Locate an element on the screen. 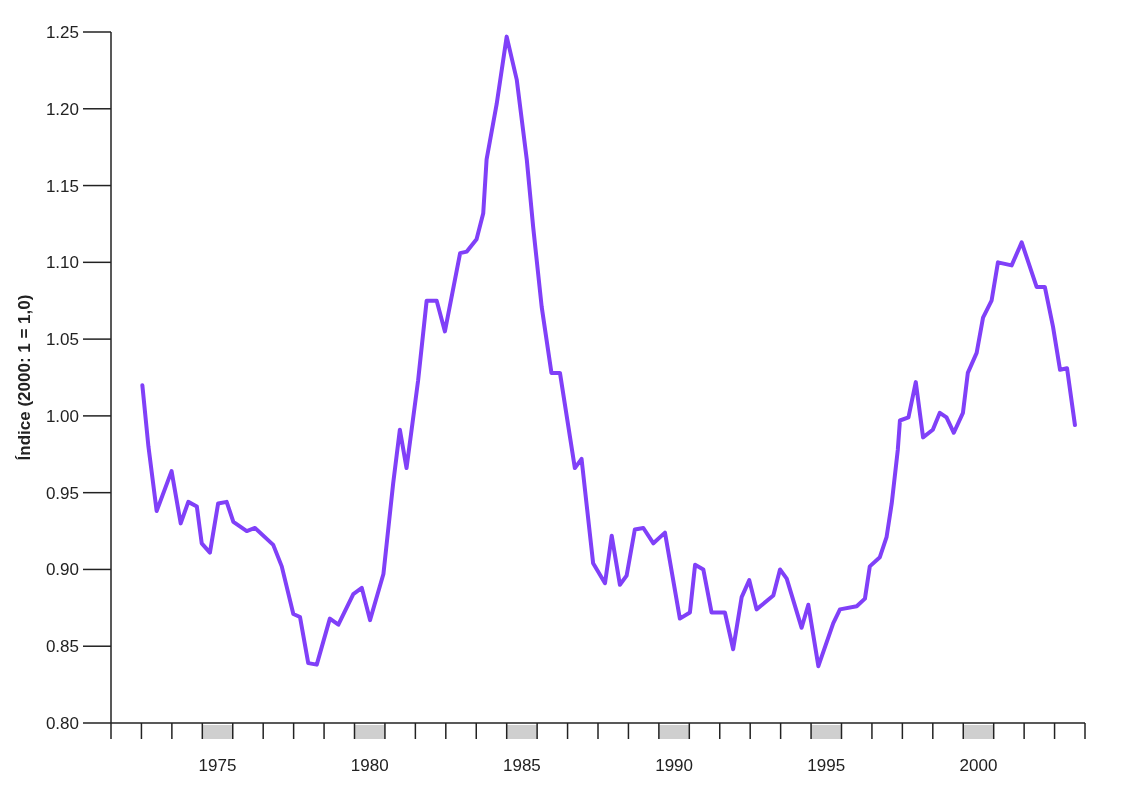  y-tick-label: 1.25 is located at coordinates (62, 32).